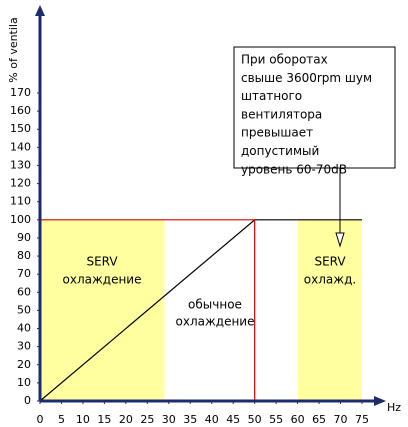 The height and width of the screenshot is (427, 408). Describe the element at coordinates (284, 60) in the screenshot. I see `callout-text: При оборотах` at that location.